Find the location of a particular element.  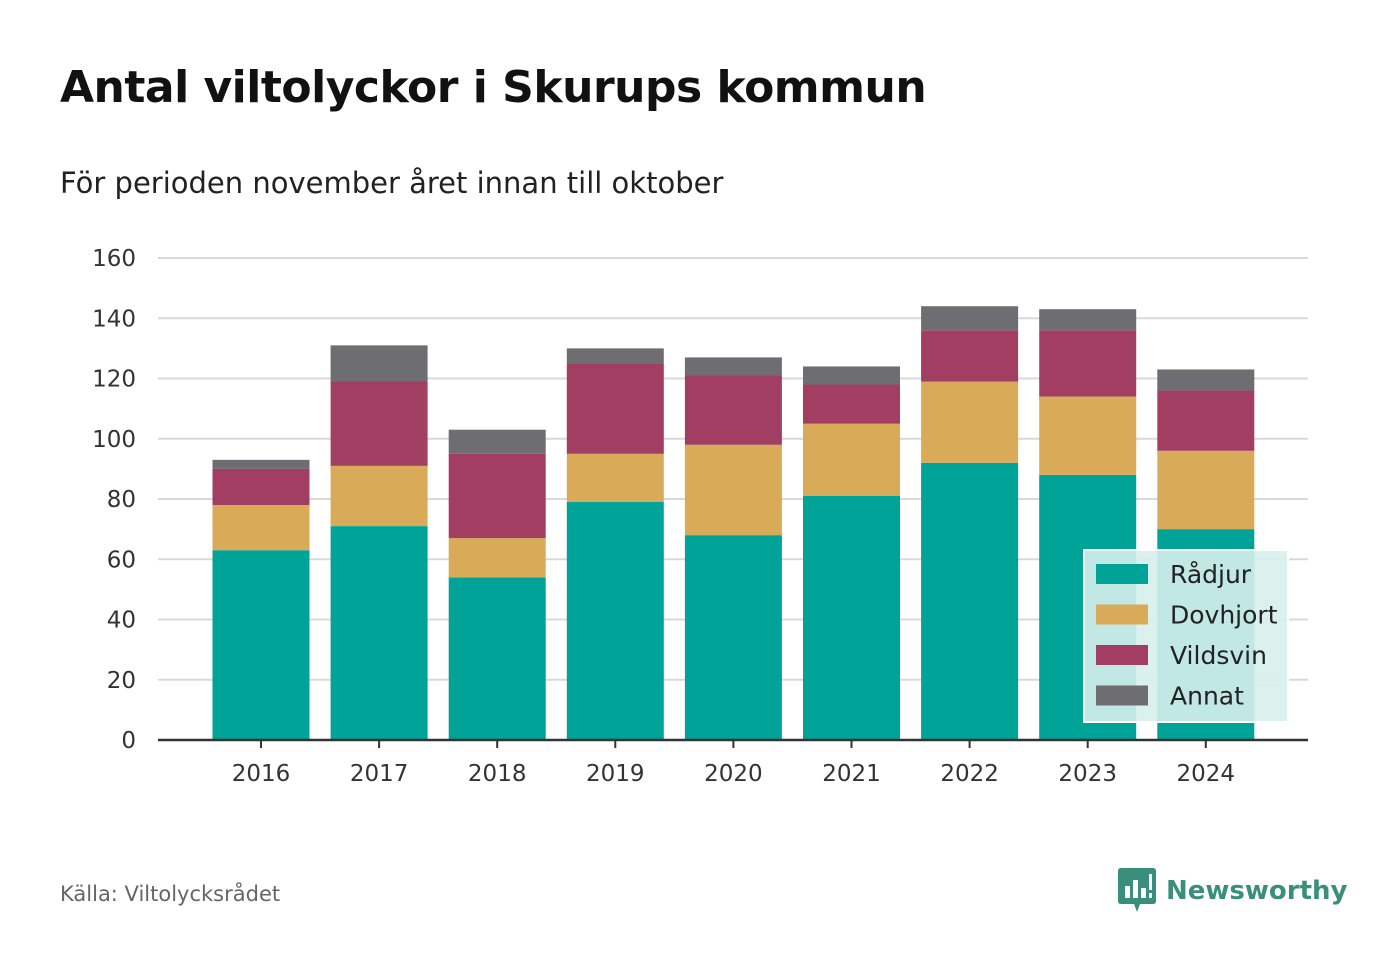

x-tick-label: 2023 is located at coordinates (1087, 774).